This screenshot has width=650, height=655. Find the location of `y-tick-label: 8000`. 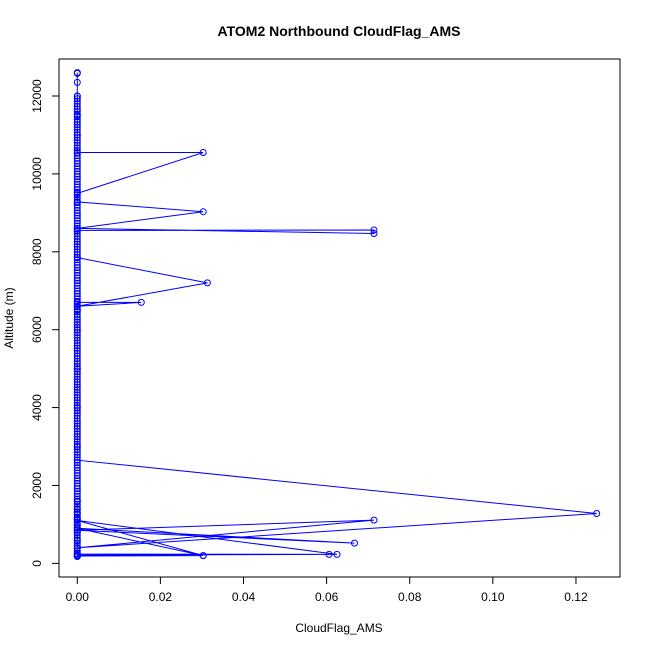

y-tick-label: 8000 is located at coordinates (37, 251).